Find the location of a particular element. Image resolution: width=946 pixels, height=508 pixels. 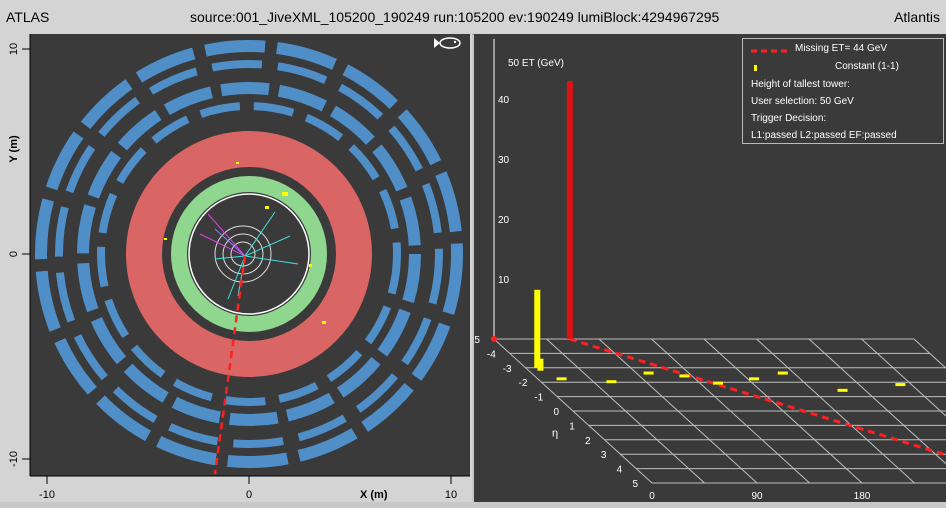

phi-tick-label: 90 is located at coordinates (757, 496).